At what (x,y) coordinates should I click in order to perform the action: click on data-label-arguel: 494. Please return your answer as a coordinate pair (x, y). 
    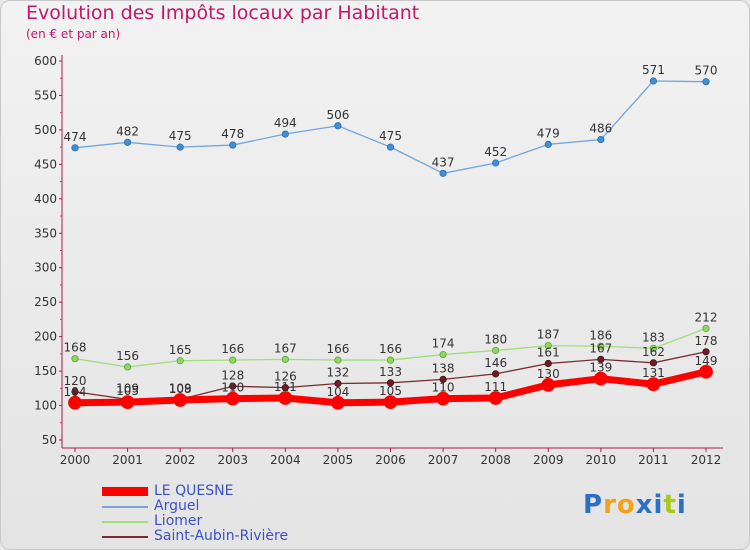
    Looking at the image, I should click on (285, 123).